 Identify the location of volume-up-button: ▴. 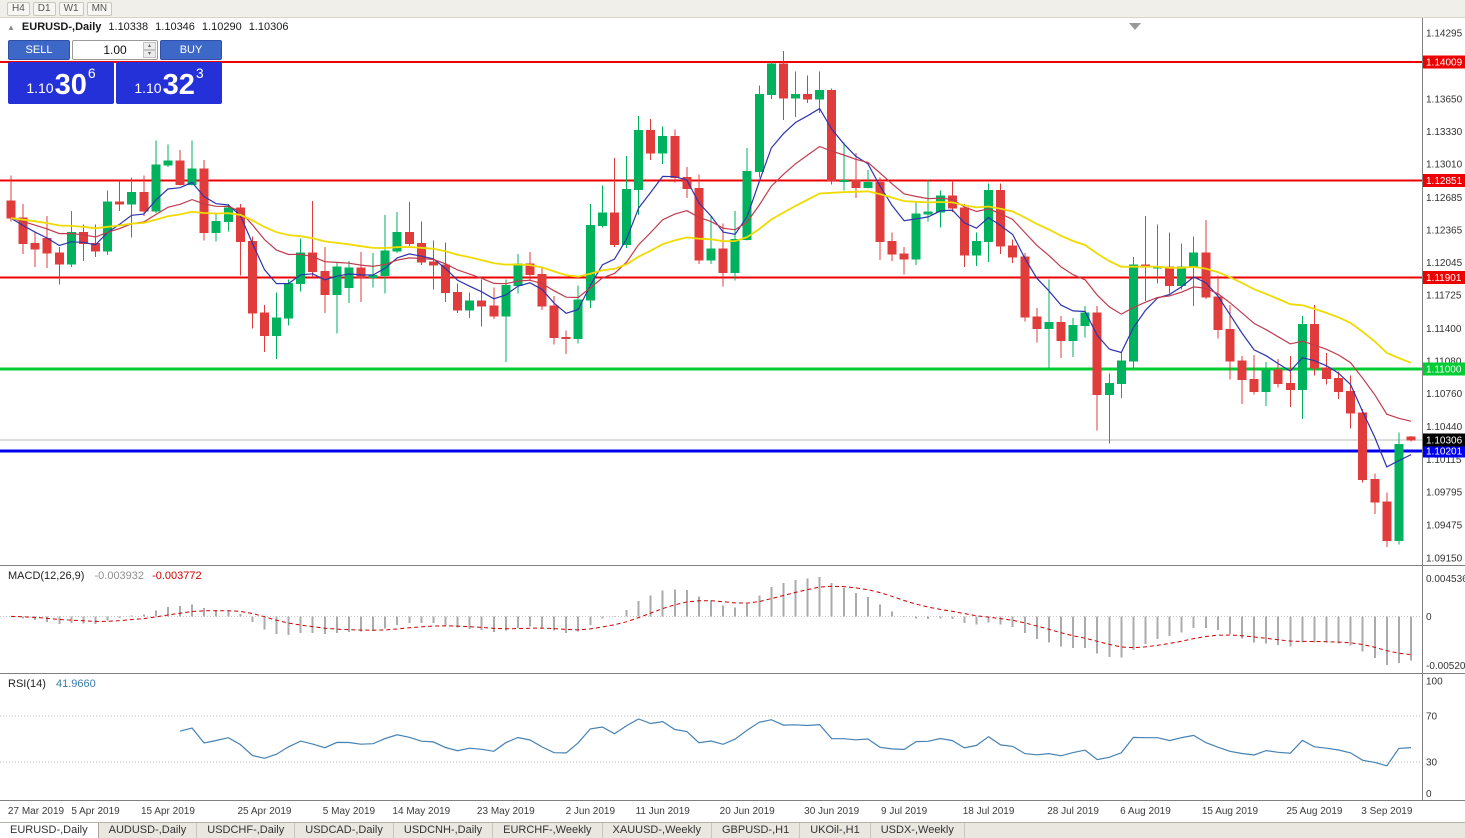
(149, 46).